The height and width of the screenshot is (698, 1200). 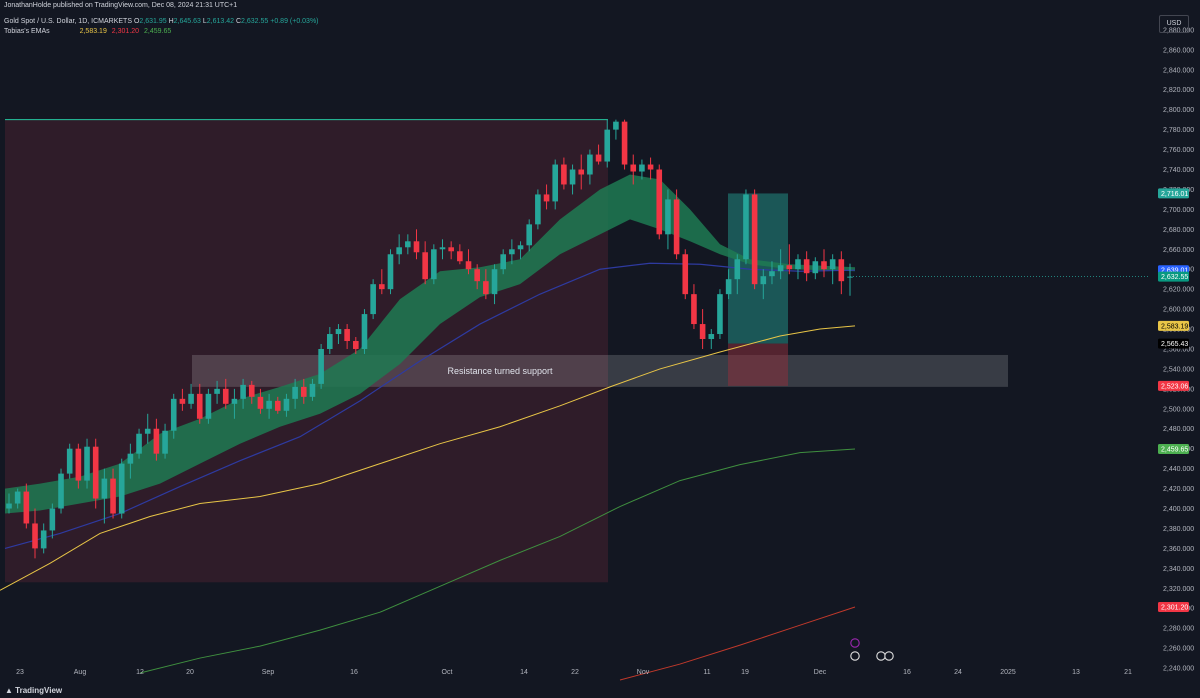 I want to click on price-label-text: 2,632.55, so click(x=1174, y=277).